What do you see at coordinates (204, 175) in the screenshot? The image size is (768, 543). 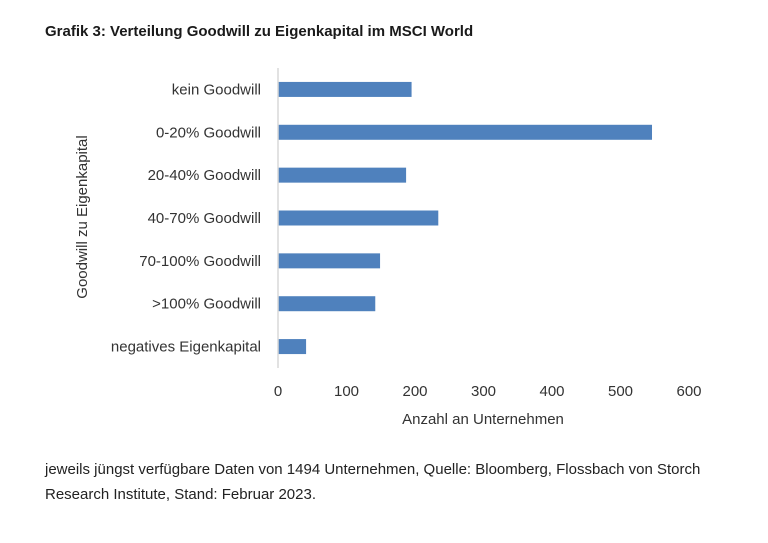 I see `category-label: 20-40% Goodwill` at bounding box center [204, 175].